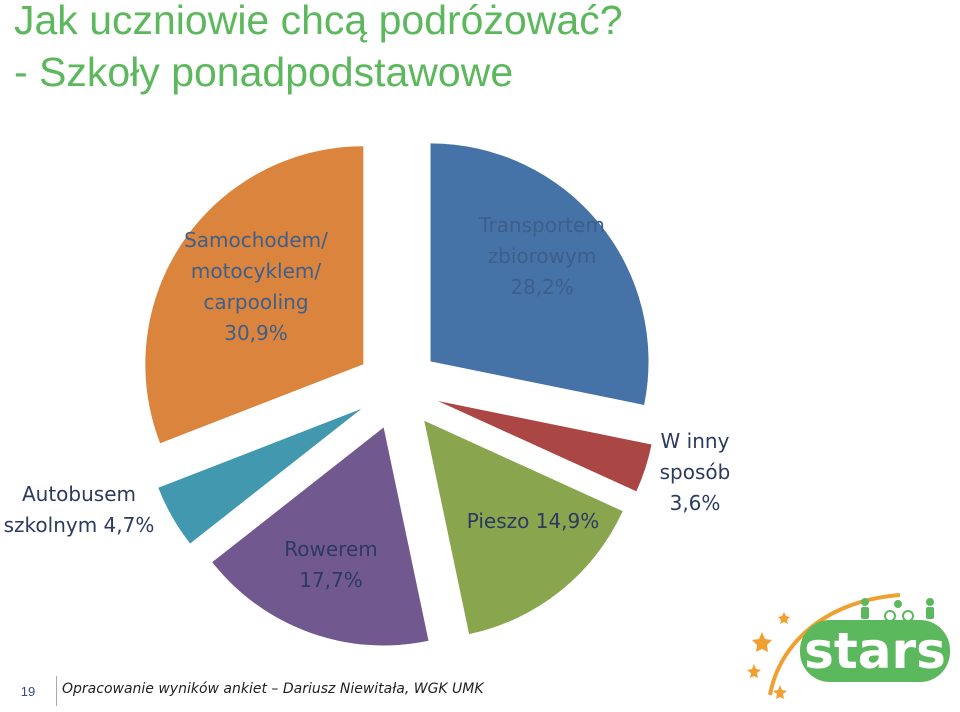 The height and width of the screenshot is (712, 960). I want to click on slice-label-5: Autobusem szkolnym 4,7%, so click(79, 509).